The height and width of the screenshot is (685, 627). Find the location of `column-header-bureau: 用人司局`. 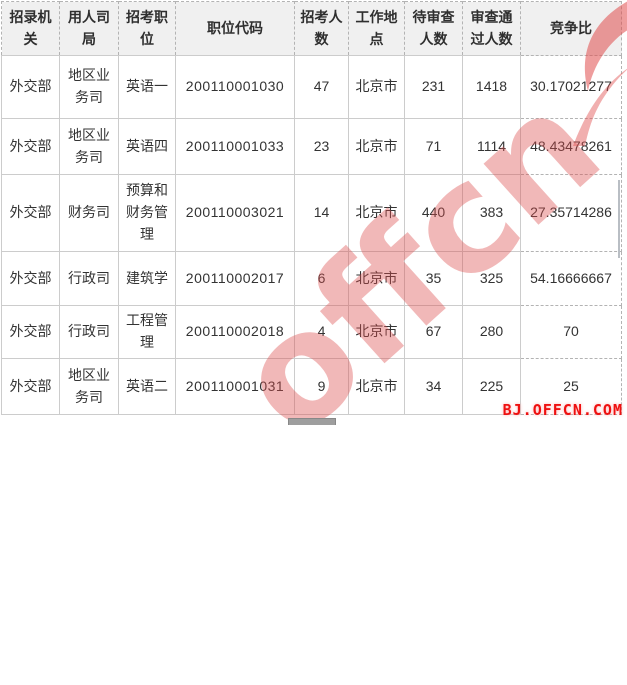

column-header-bureau: 用人司局 is located at coordinates (89, 28).